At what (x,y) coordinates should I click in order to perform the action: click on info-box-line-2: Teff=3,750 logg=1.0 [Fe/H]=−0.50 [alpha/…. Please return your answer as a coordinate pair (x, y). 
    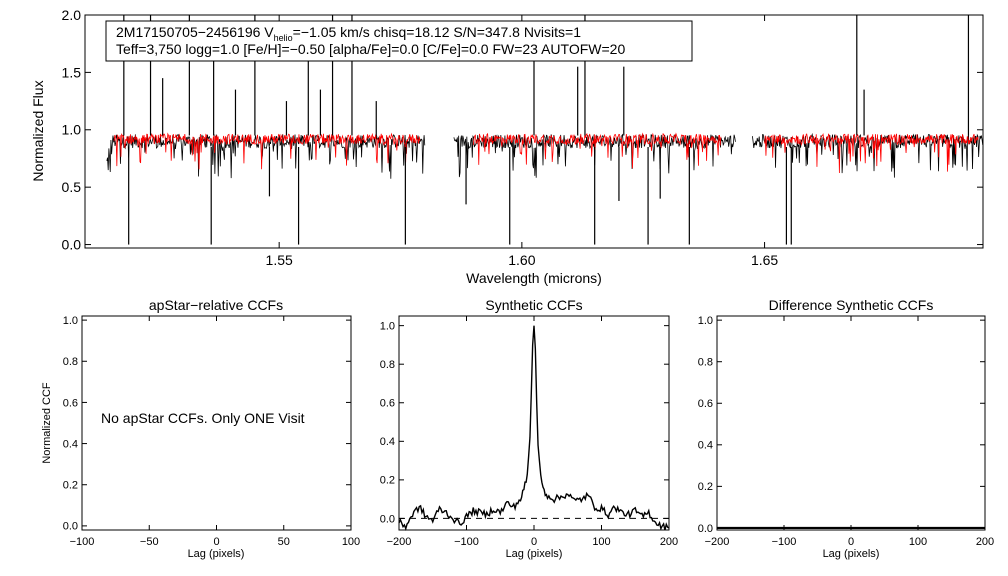
    Looking at the image, I should click on (370, 49).